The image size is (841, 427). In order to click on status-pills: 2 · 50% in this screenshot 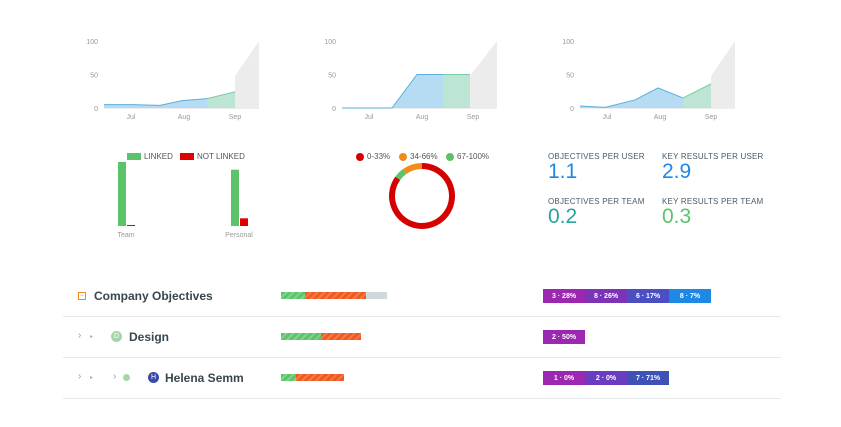, I will do `click(564, 337)`.